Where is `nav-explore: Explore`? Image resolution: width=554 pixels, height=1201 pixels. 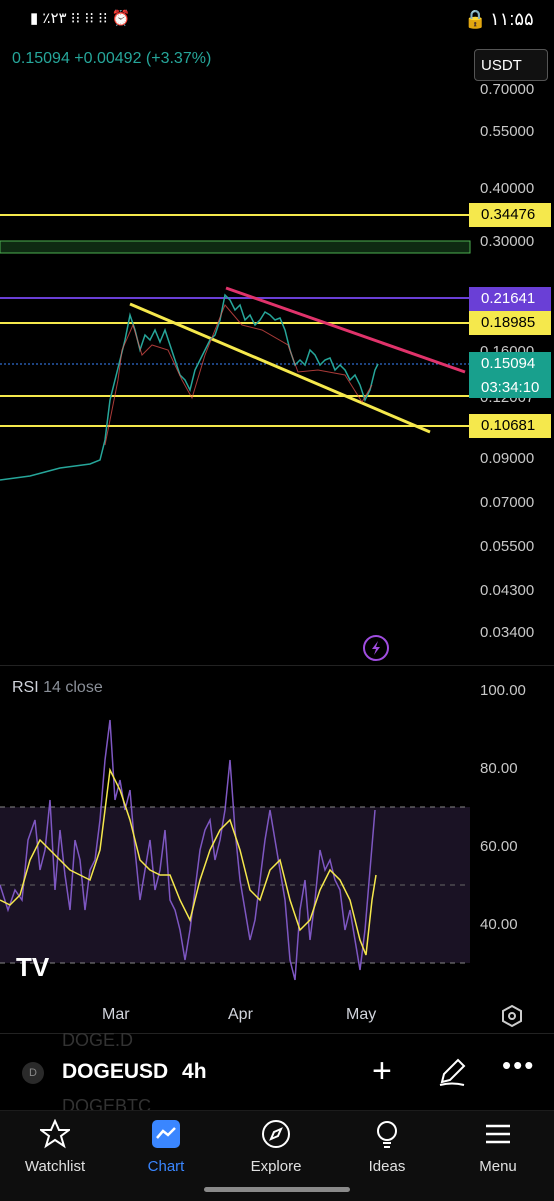 nav-explore: Explore is located at coordinates (276, 1147).